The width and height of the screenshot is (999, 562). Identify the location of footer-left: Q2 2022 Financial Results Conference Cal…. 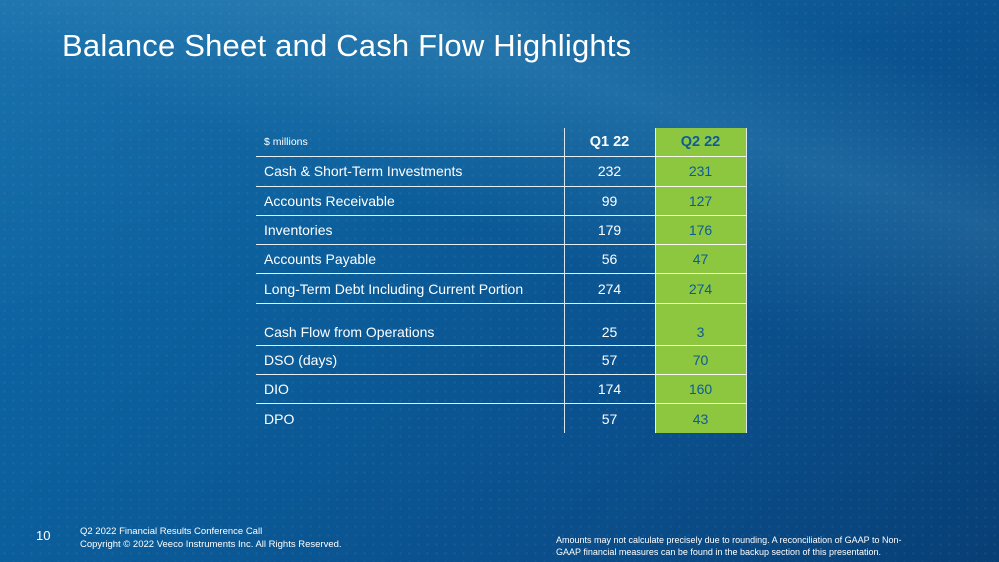
(211, 538).